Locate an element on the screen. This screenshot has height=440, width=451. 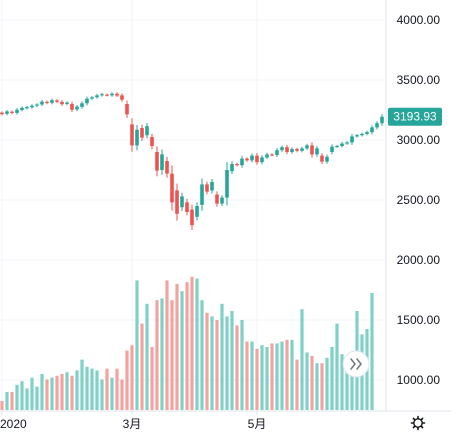
scroll-to-realtime-button is located at coordinates (356, 364).